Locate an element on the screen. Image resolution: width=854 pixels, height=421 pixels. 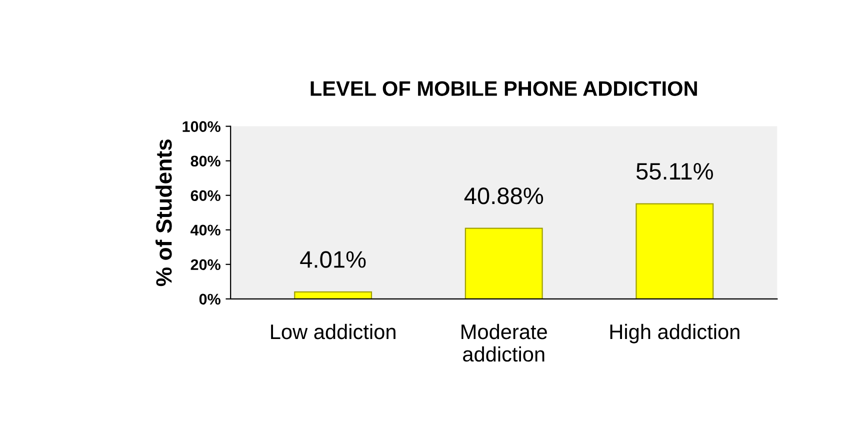
data-label: 55.11% is located at coordinates (674, 171).